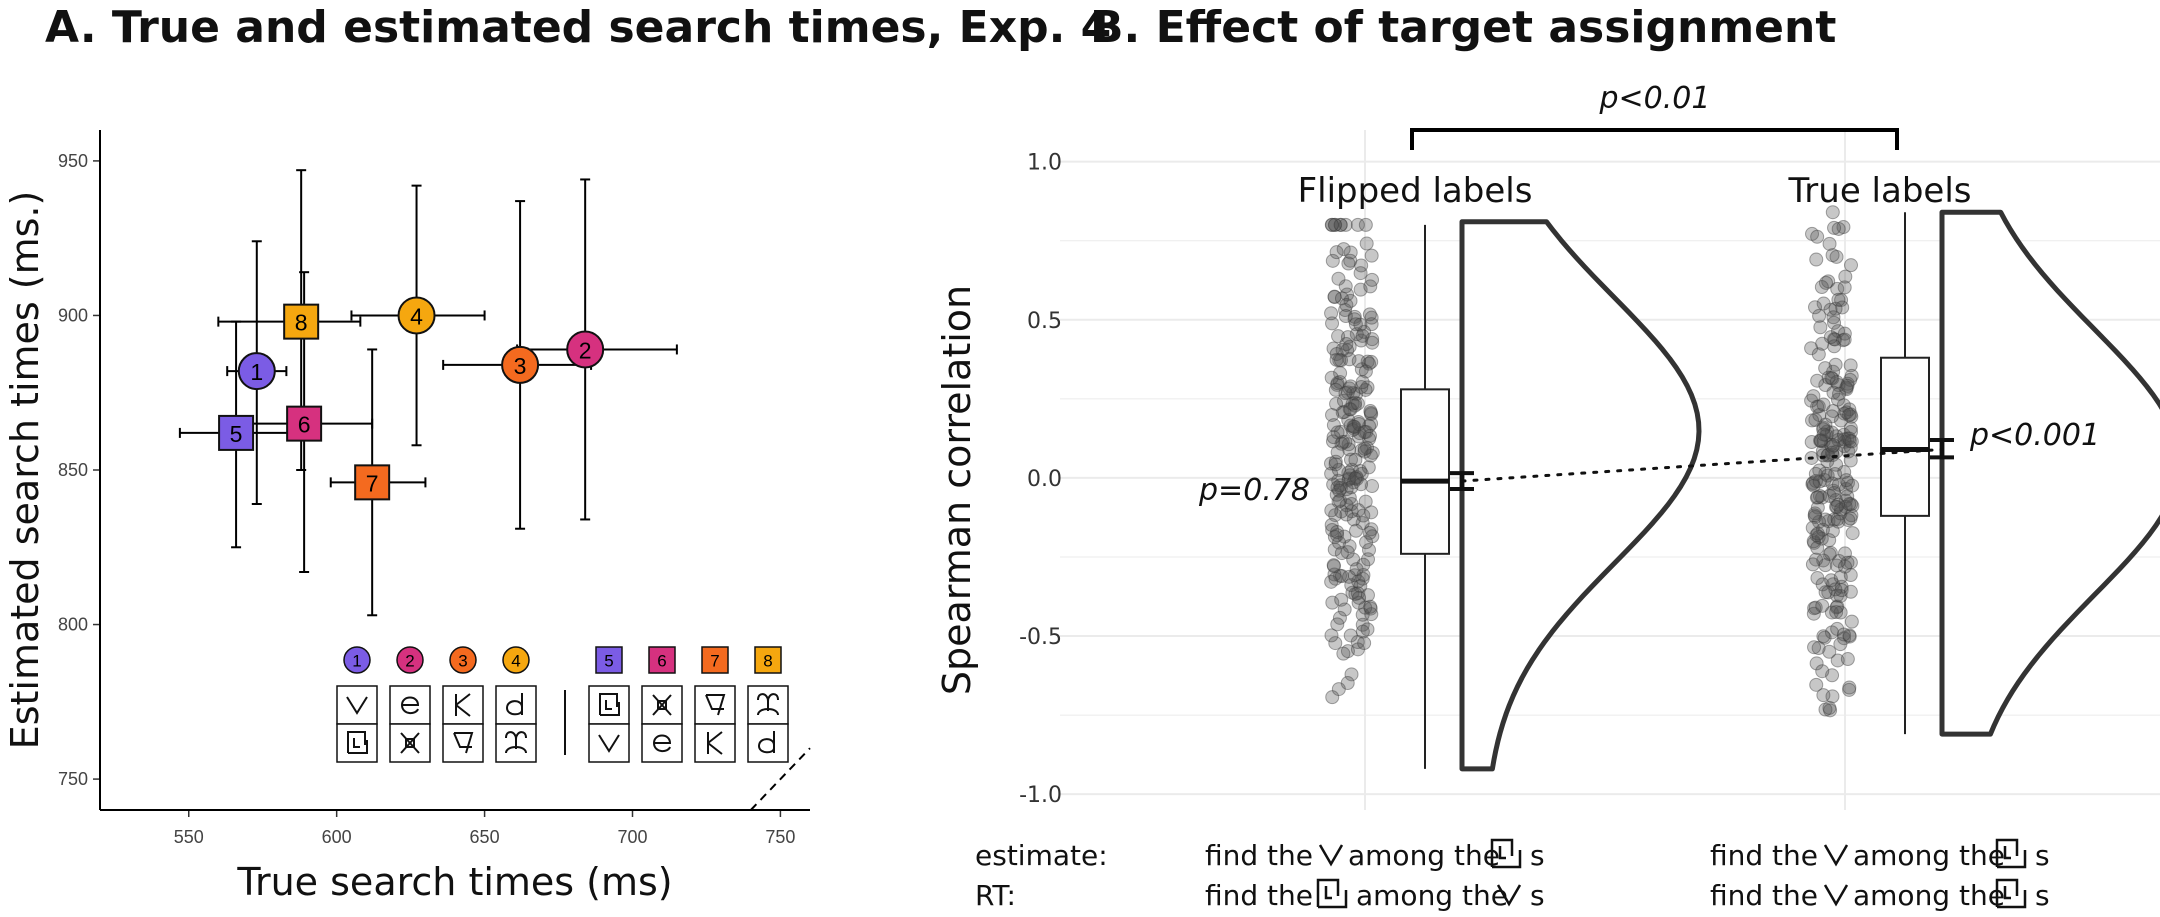 The height and width of the screenshot is (917, 2160). I want to click on point-label: 3, so click(520, 366).